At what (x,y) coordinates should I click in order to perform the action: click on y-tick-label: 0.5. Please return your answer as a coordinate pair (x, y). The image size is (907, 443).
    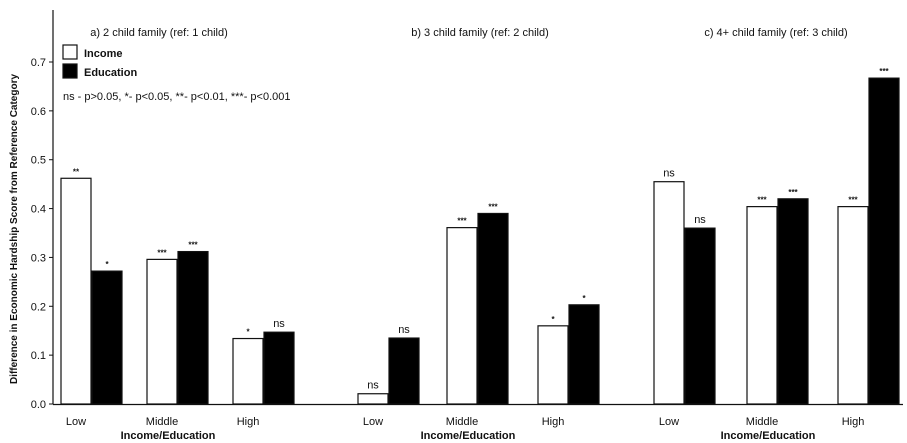
    Looking at the image, I should click on (38, 161).